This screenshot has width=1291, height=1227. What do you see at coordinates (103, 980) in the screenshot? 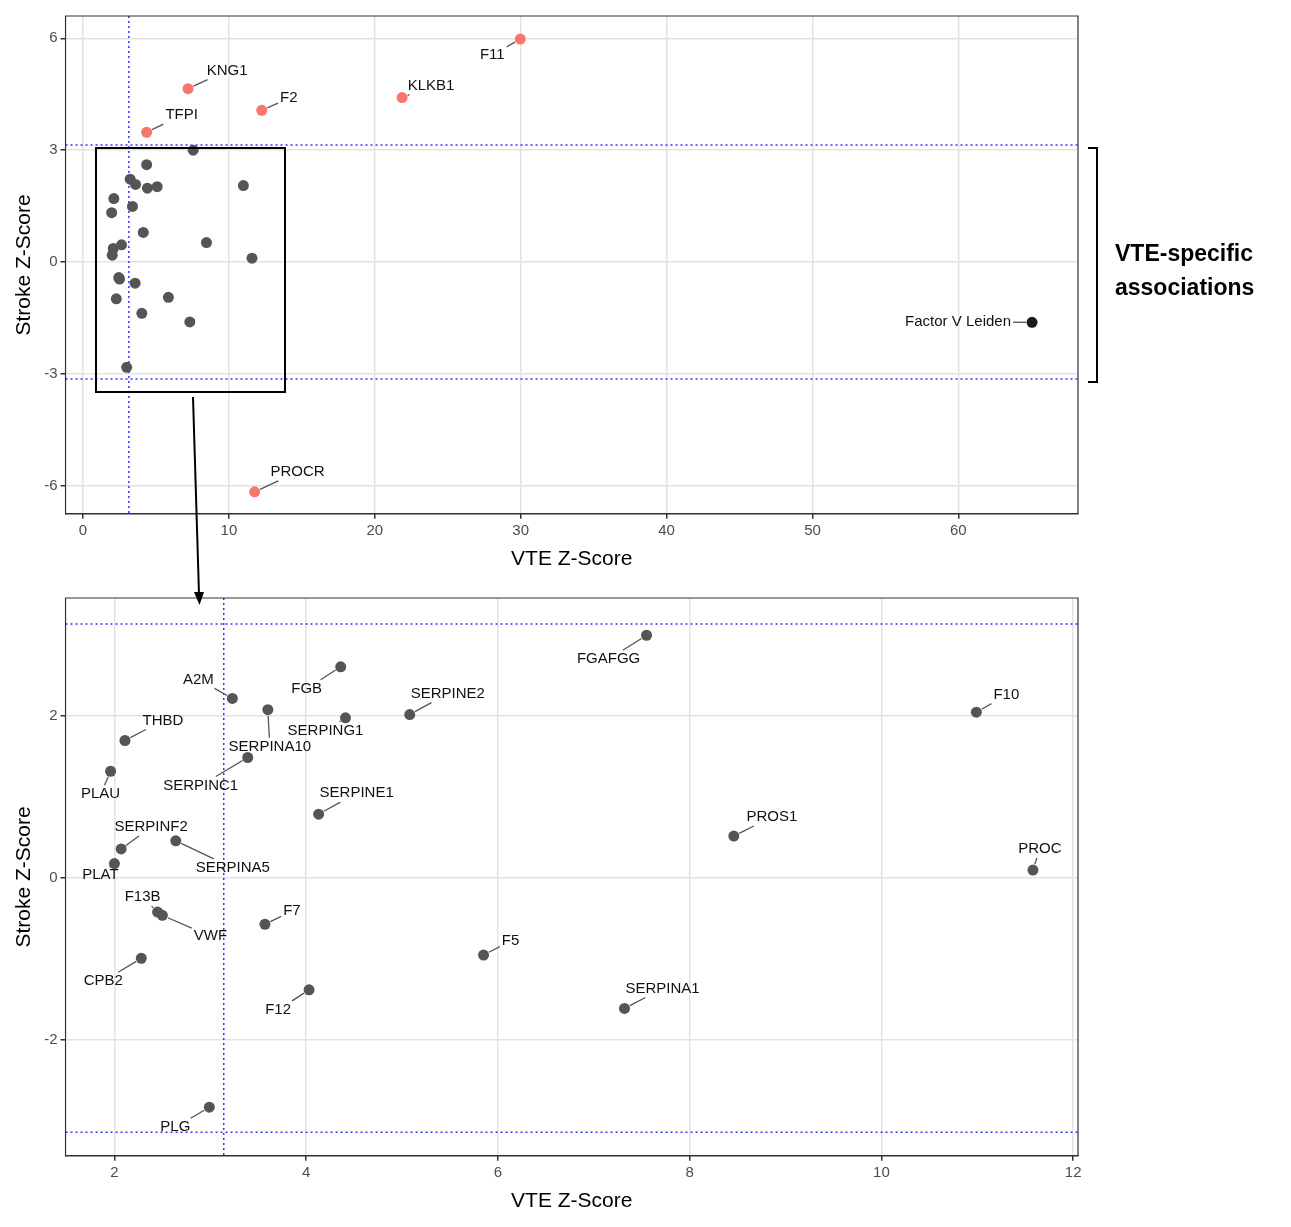
I see `annotation: CPB2` at bounding box center [103, 980].